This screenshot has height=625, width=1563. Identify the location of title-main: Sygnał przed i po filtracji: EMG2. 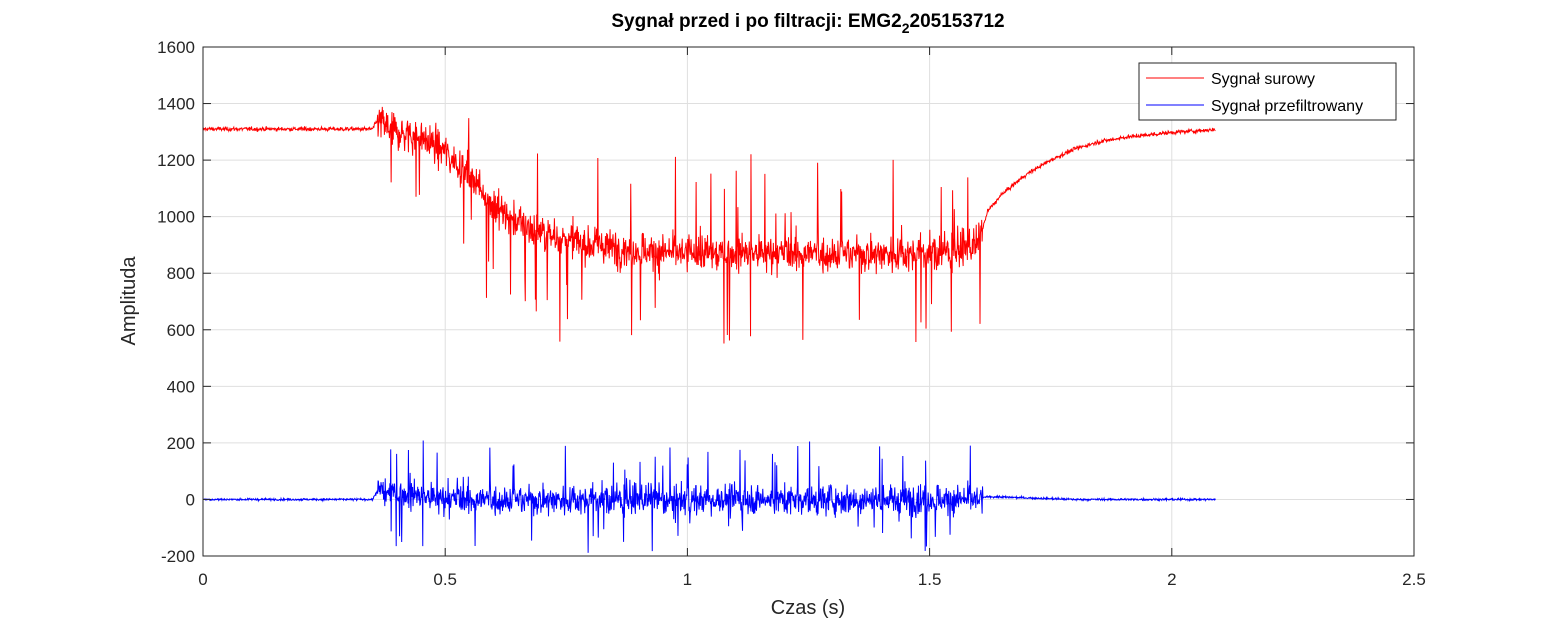
(756, 21).